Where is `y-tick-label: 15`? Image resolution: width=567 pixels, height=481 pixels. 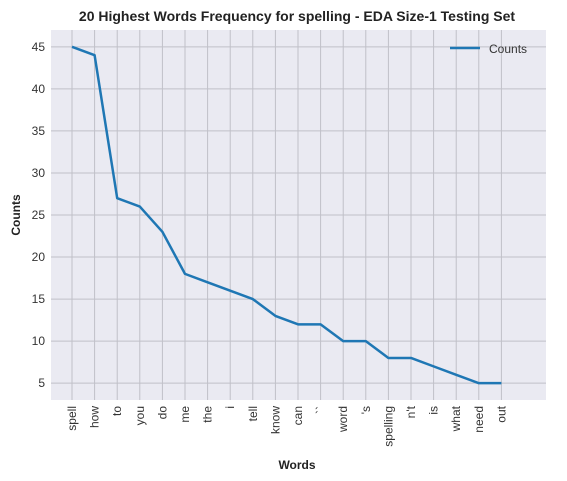
y-tick-label: 15 is located at coordinates (39, 299).